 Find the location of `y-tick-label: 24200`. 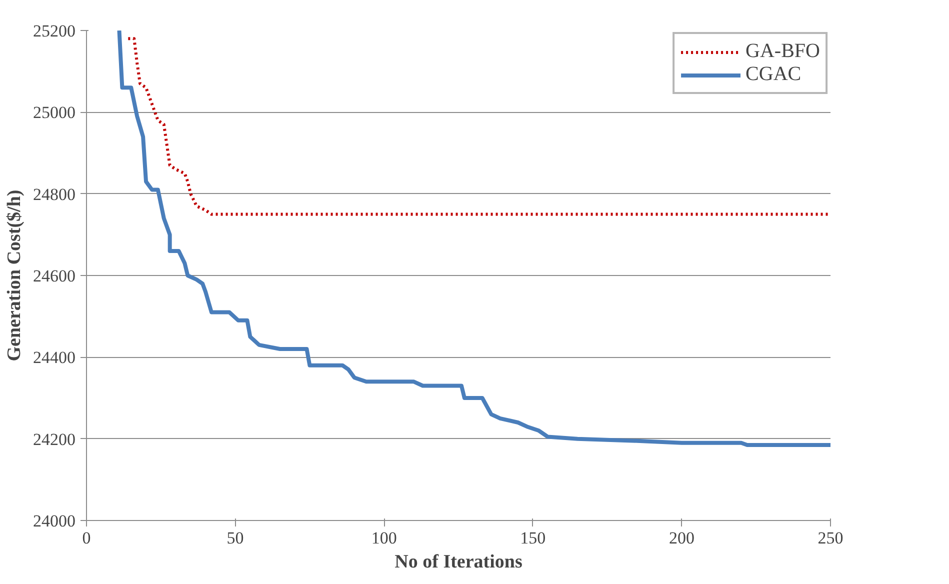

y-tick-label: 24200 is located at coordinates (54, 439).